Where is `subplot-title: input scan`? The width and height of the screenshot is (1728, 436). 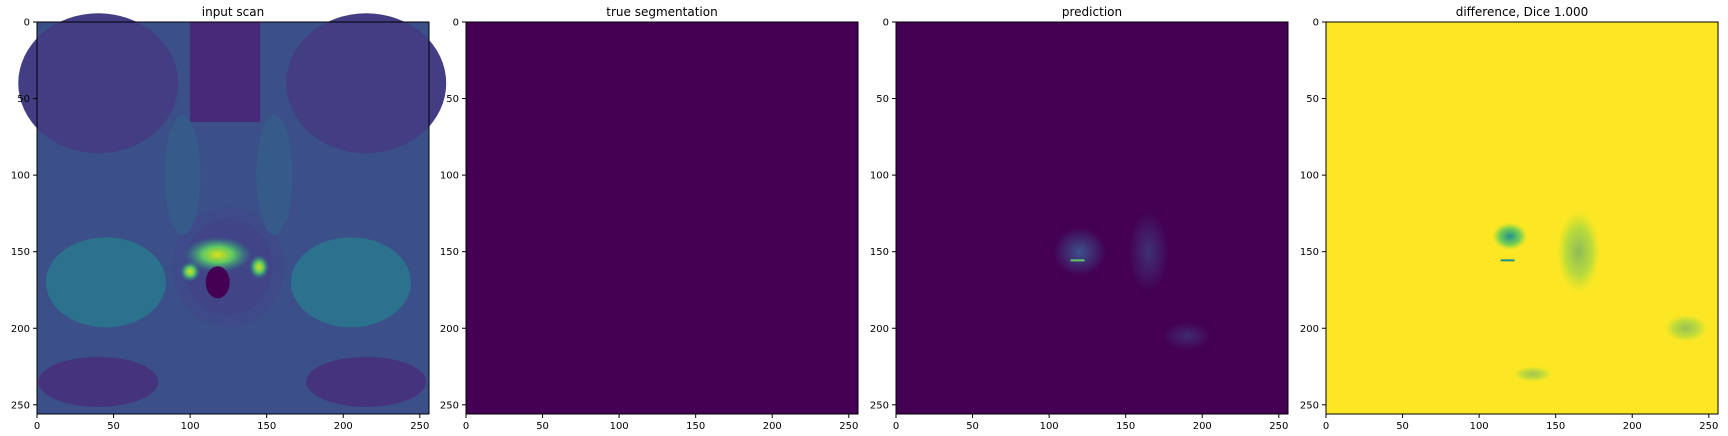
subplot-title: input scan is located at coordinates (233, 12).